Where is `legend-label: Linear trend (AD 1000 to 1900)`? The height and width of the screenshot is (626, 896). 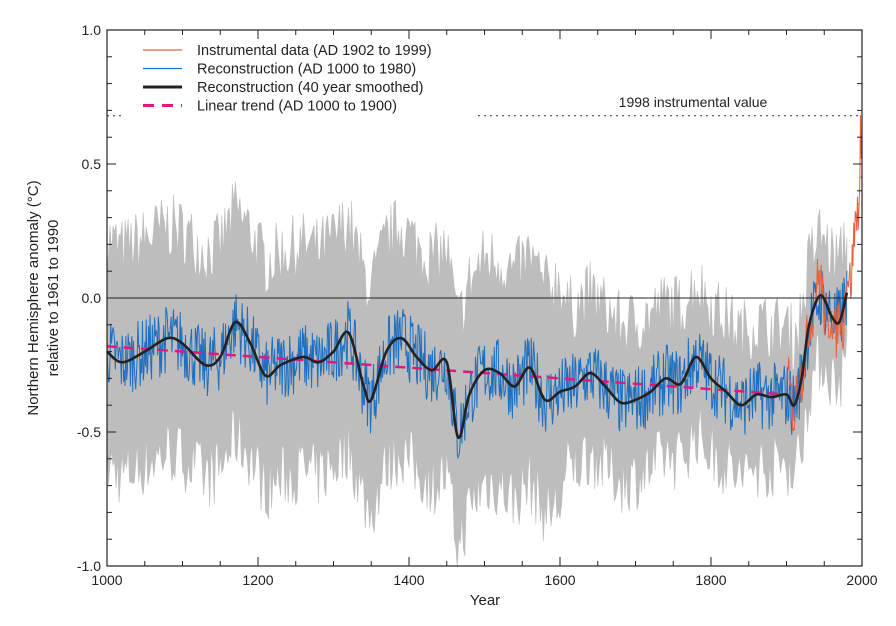 legend-label: Linear trend (AD 1000 to 1900) is located at coordinates (297, 107).